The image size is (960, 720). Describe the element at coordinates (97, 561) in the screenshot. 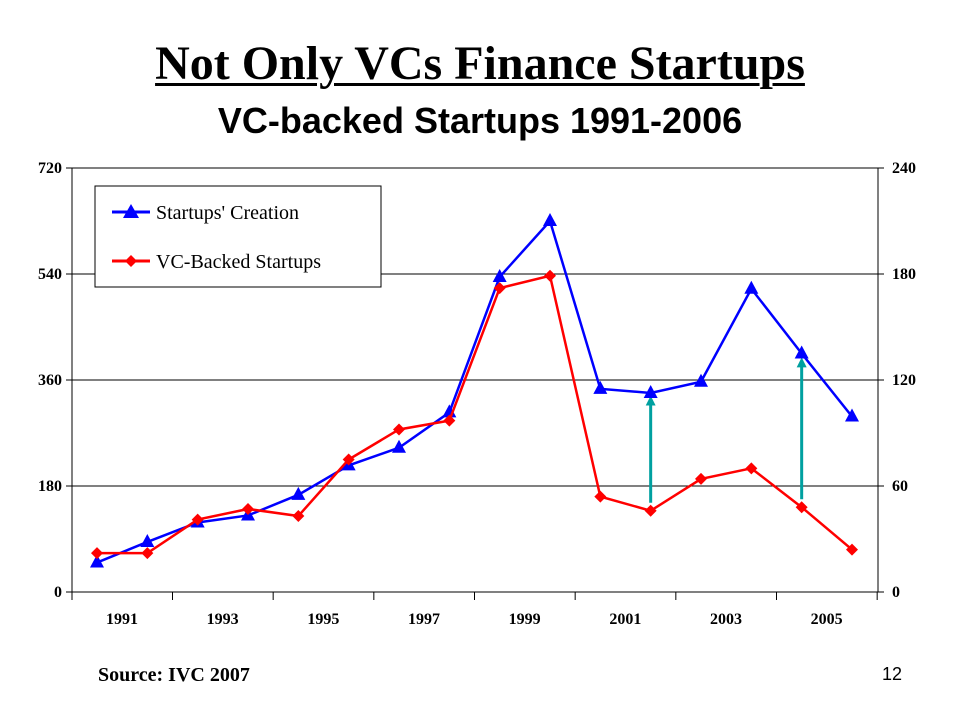

I see `series-1-point-1991` at that location.